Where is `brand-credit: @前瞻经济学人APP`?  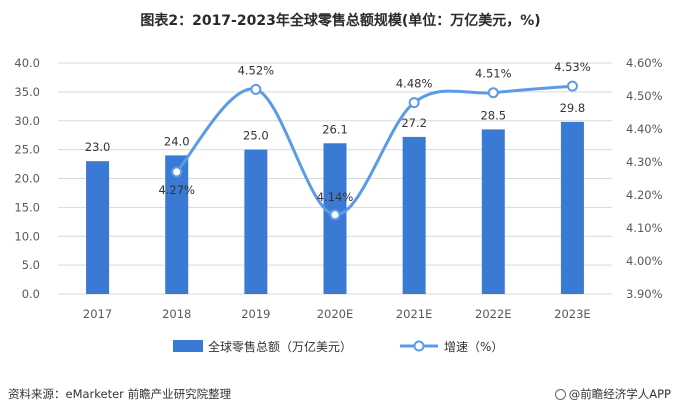 brand-credit: @前瞻经济学人APP is located at coordinates (612, 394).